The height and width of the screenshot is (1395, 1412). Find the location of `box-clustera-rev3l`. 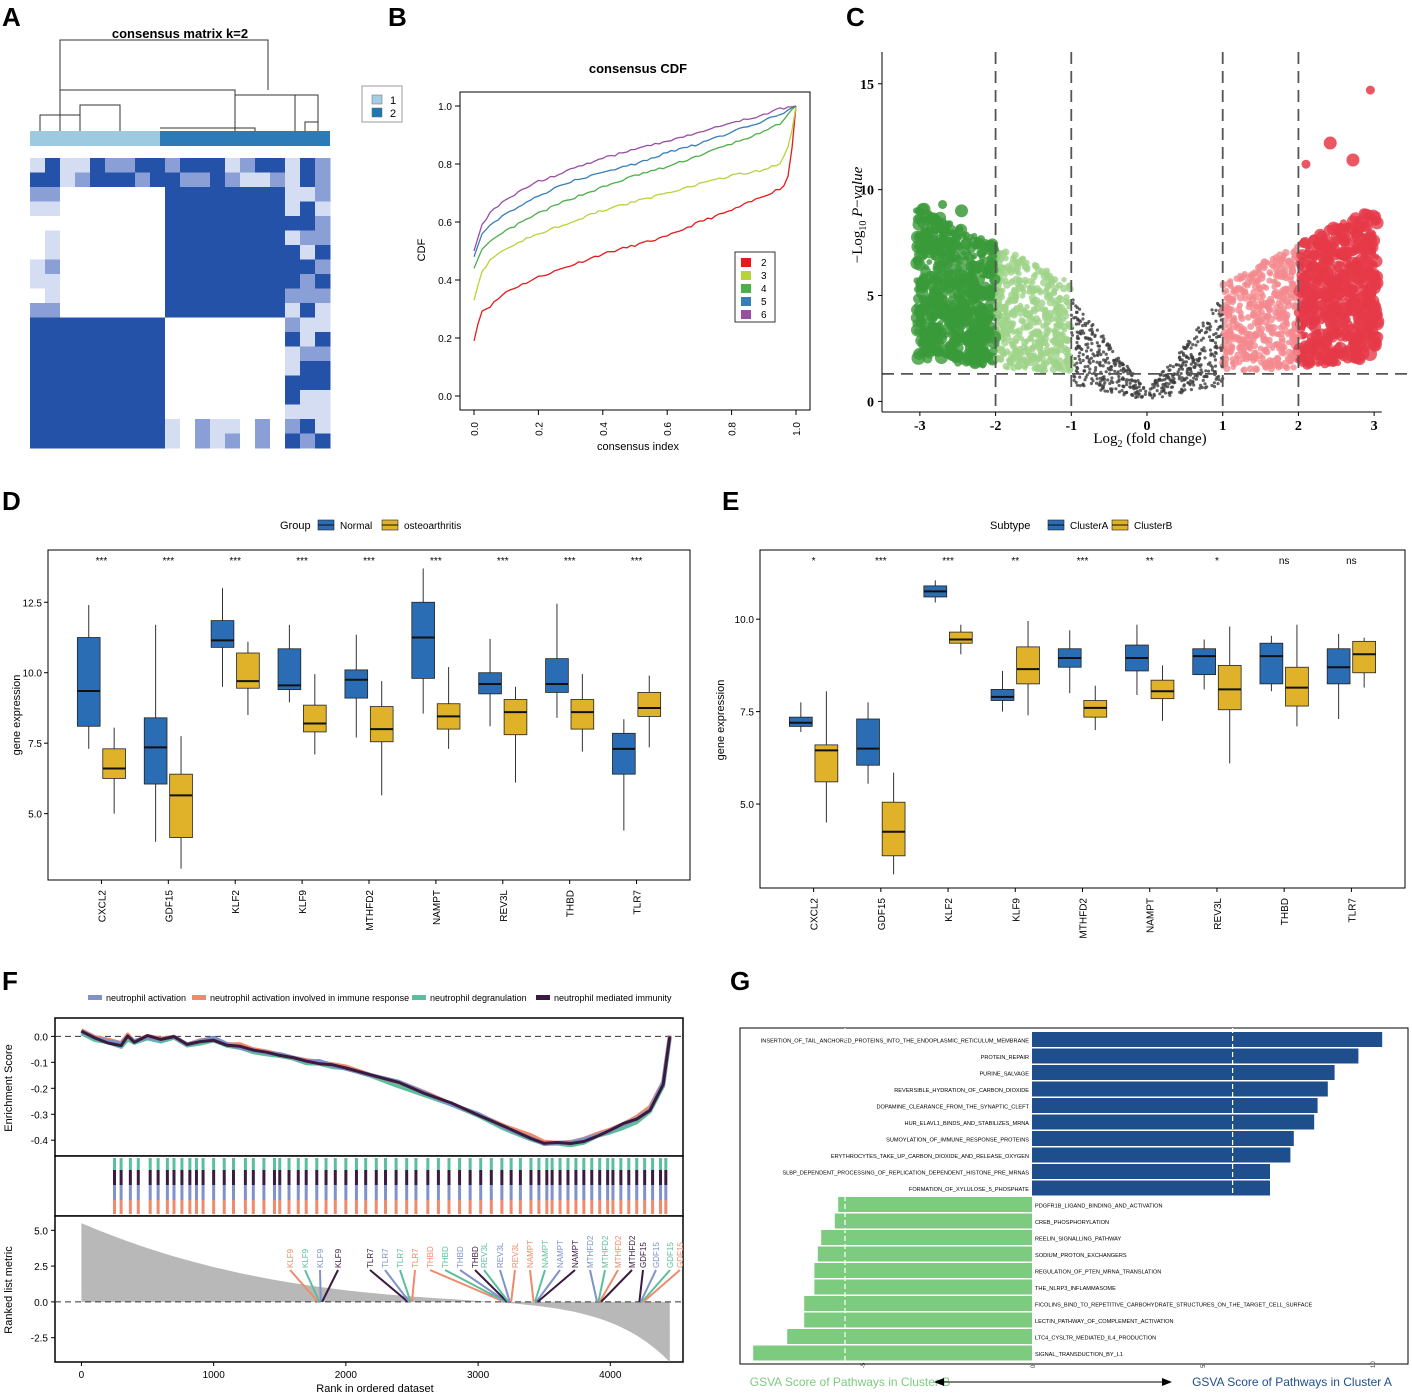

box-clustera-rev3l is located at coordinates (1204, 662).